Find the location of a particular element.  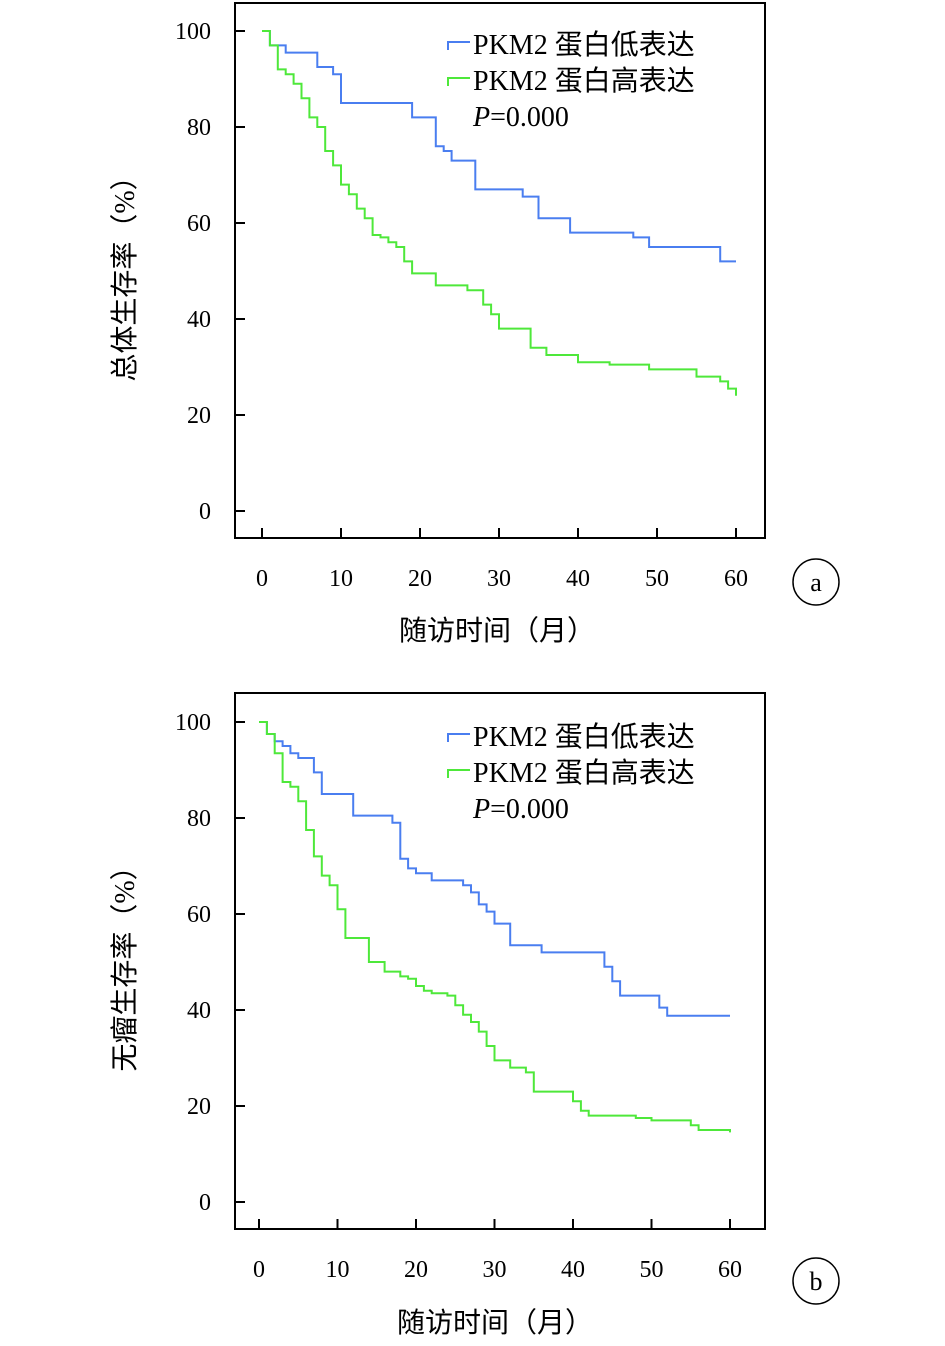

panel-label-text: a is located at coordinates (816, 582).